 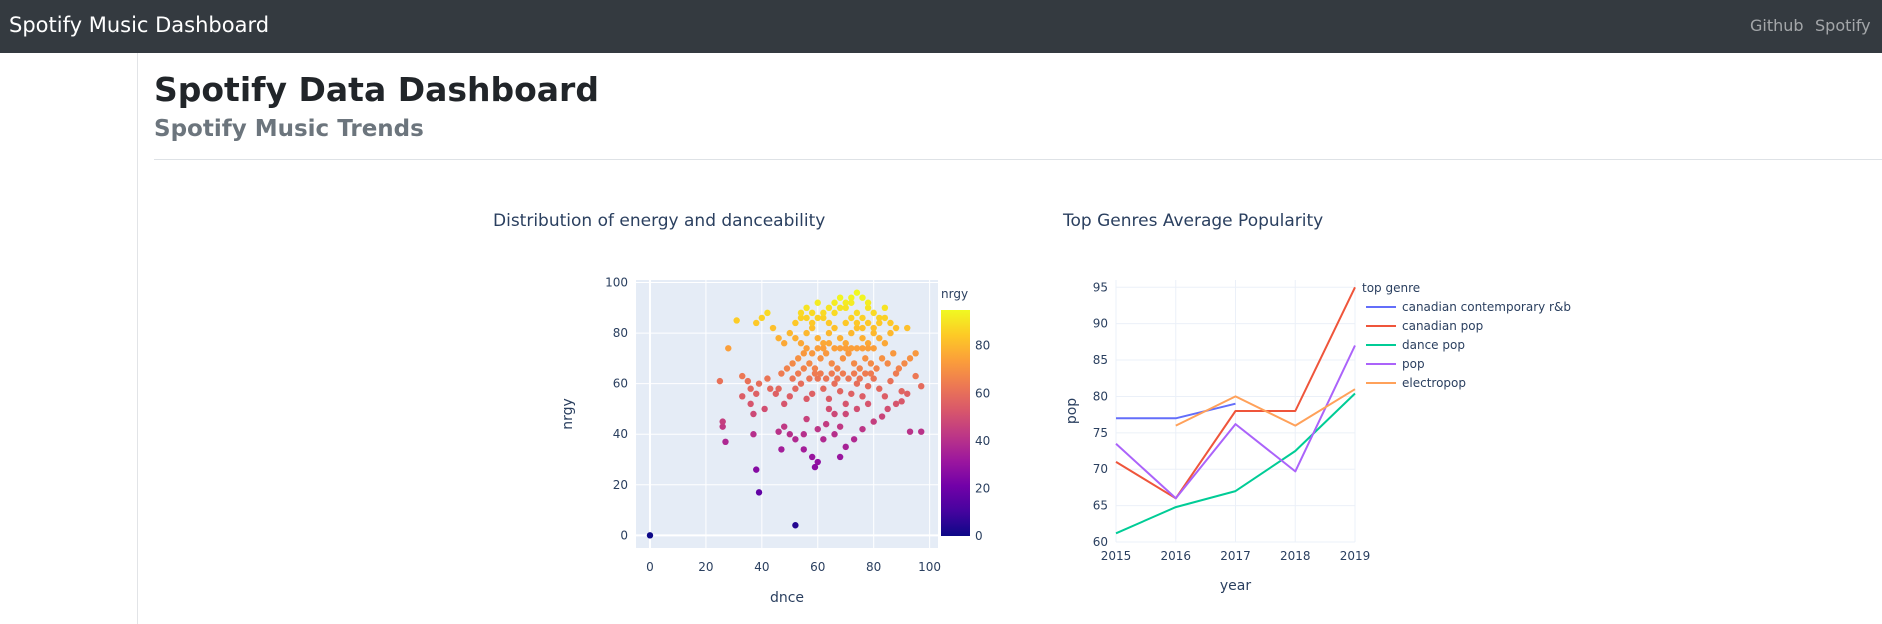 I want to click on x-tick-label: 40, so click(x=761, y=567).